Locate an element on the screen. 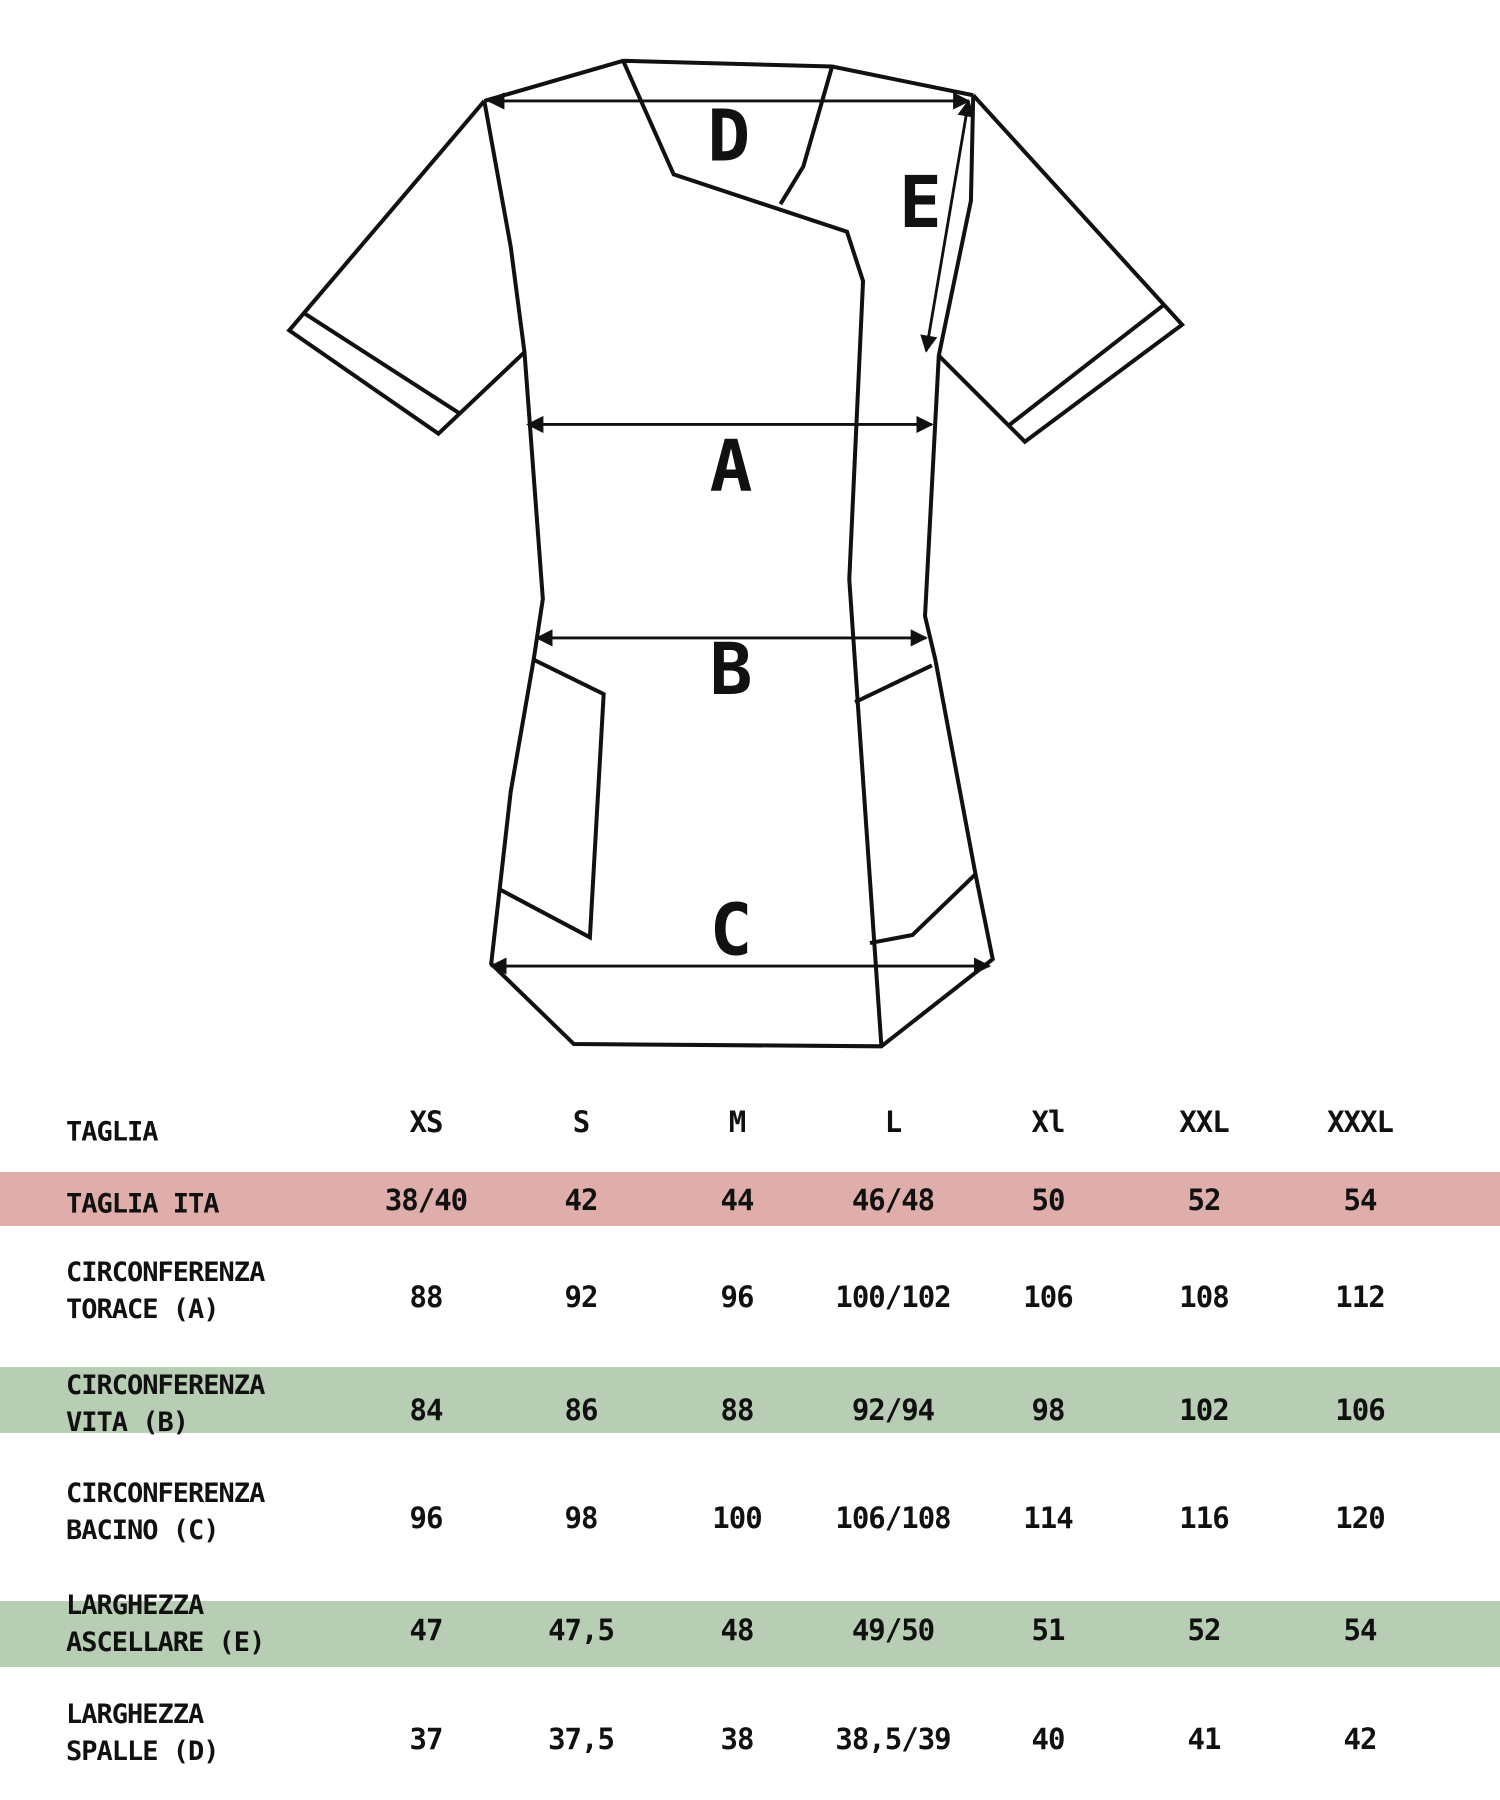  table-cell: 37,5 is located at coordinates (581, 1739).